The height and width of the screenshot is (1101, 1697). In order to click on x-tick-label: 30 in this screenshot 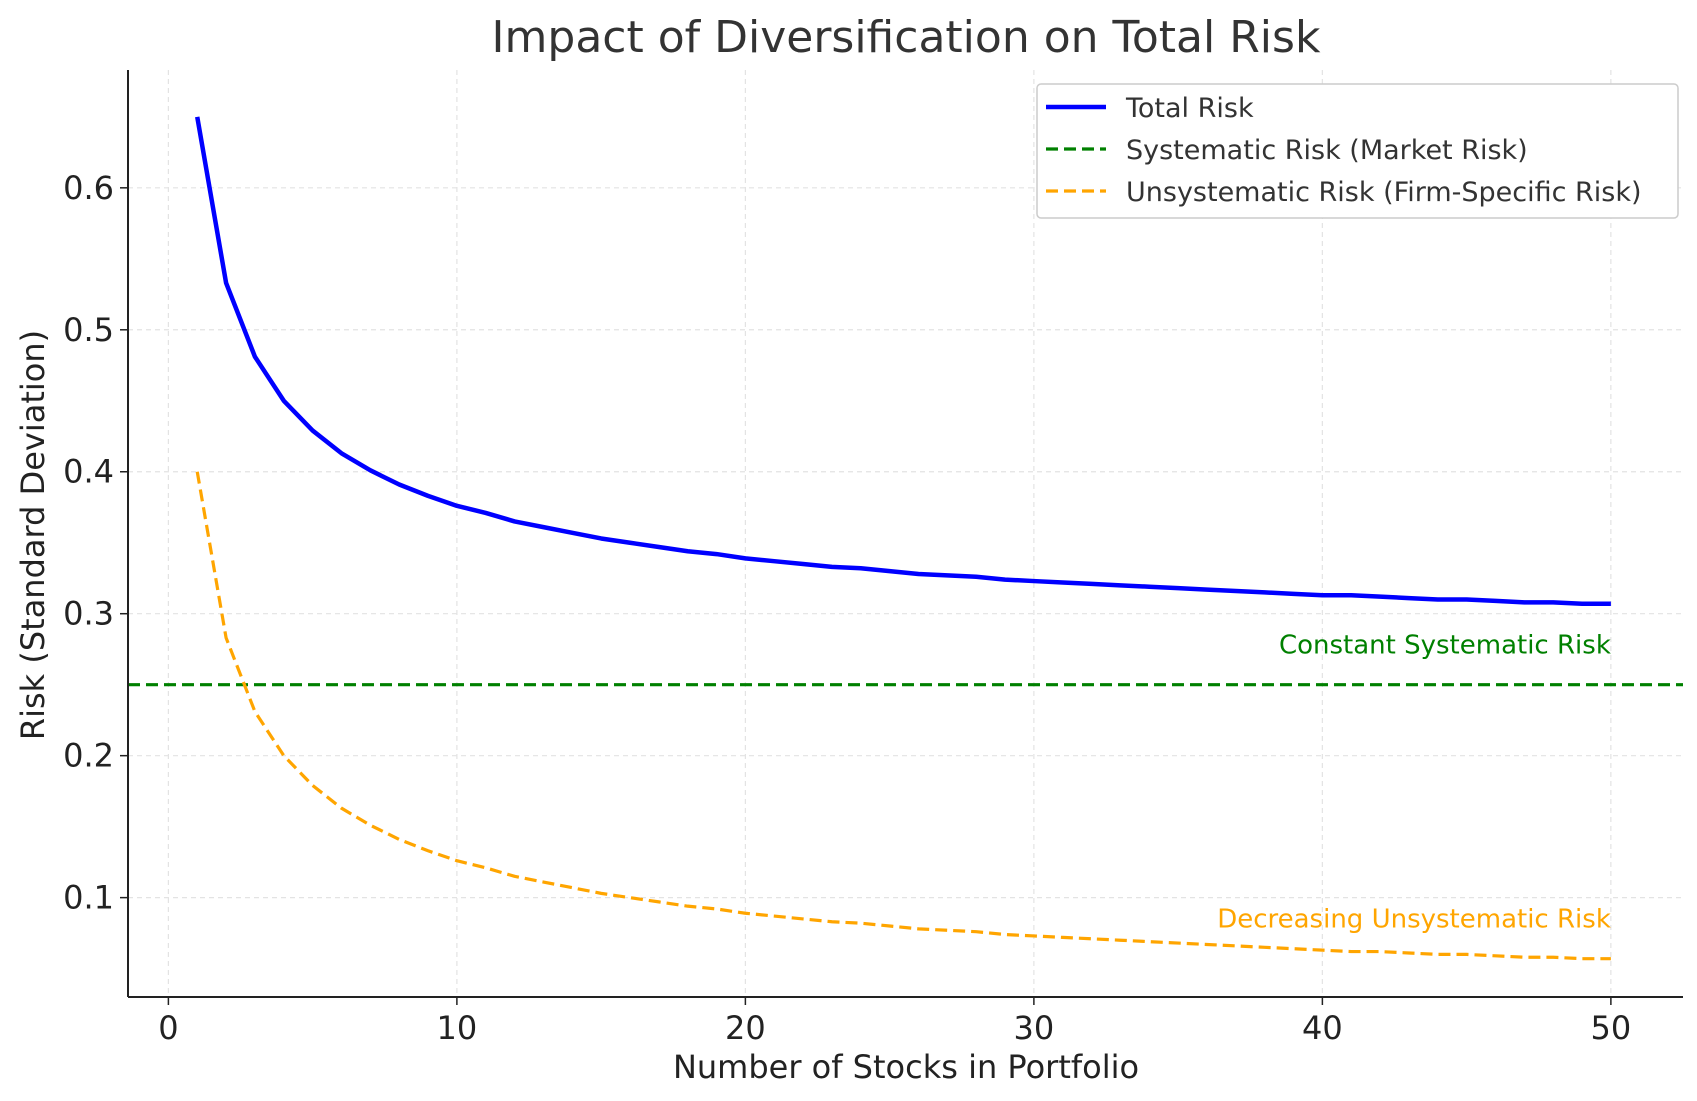, I will do `click(1034, 1028)`.